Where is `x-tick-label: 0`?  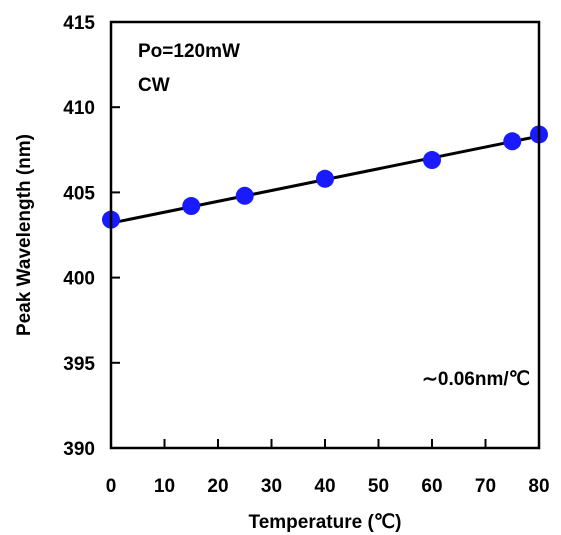 x-tick-label: 0 is located at coordinates (111, 486).